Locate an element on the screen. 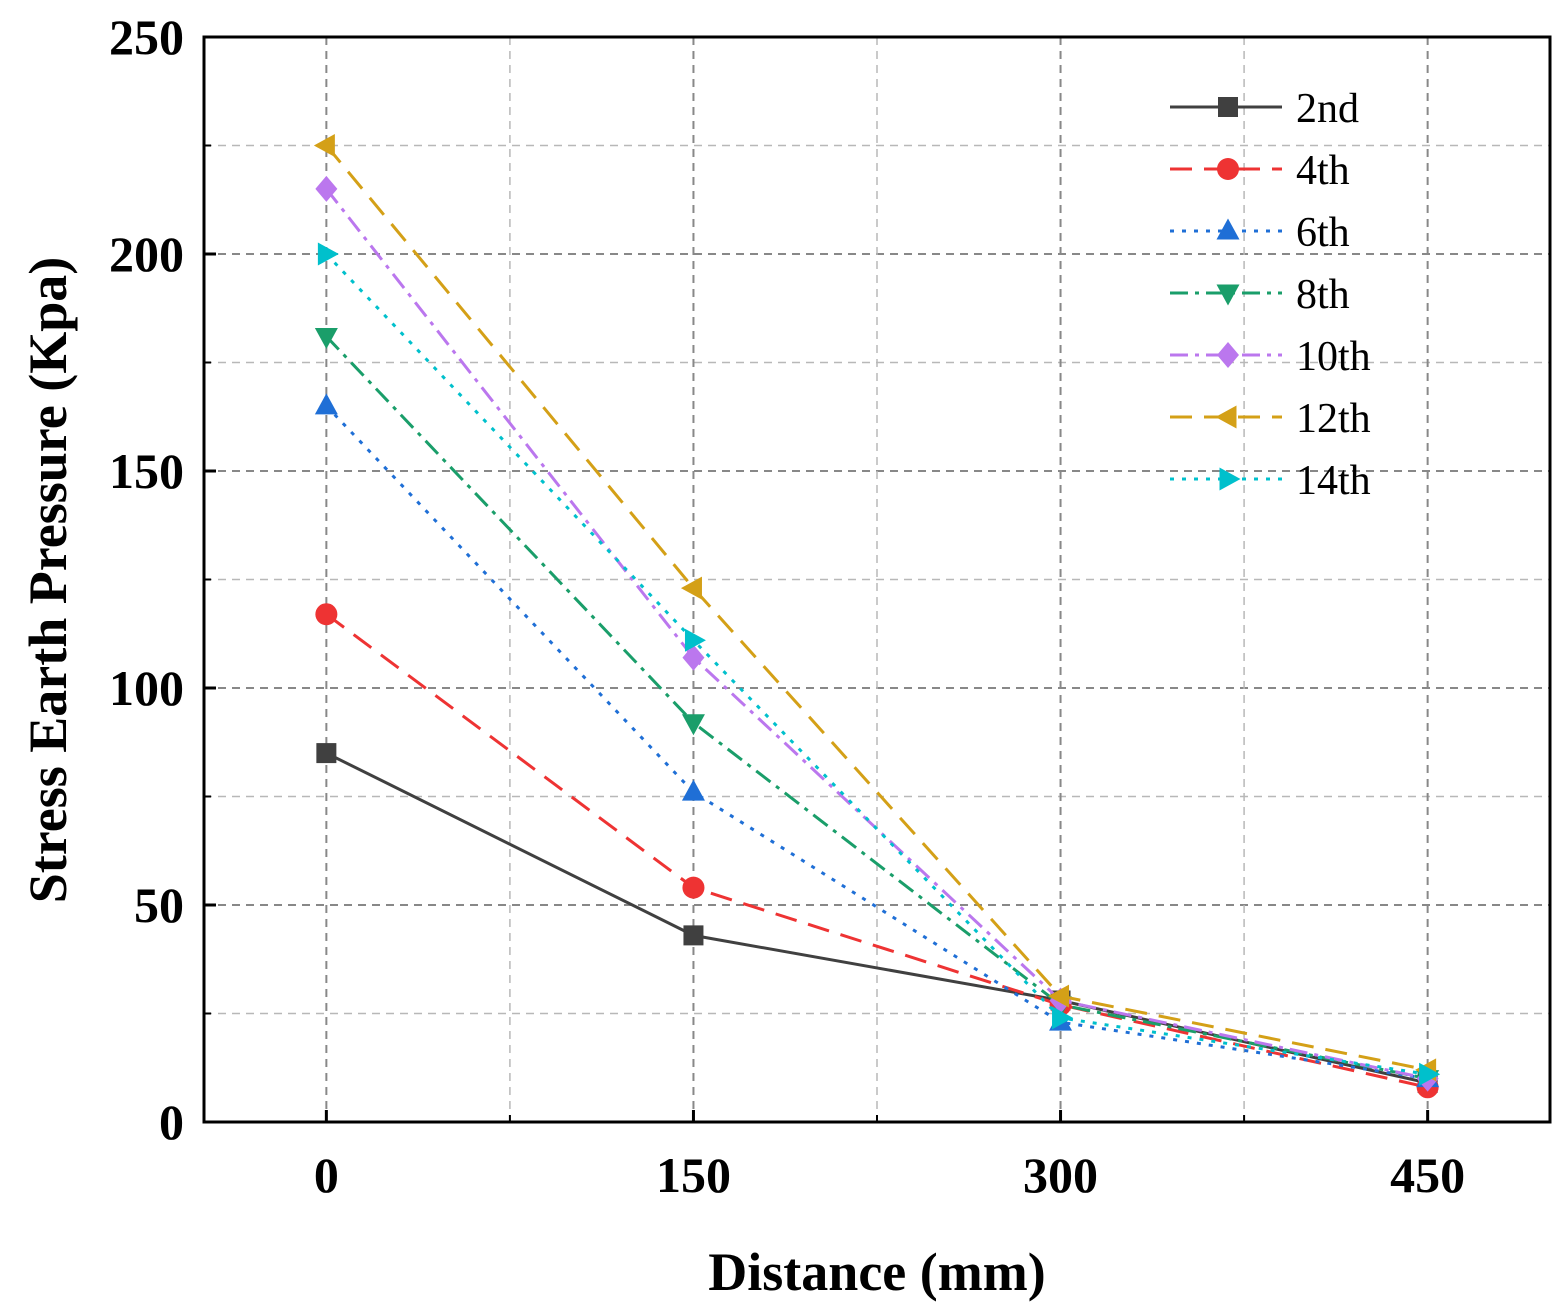 This screenshot has height=1313, width=1564. legend-item-10th: 10th is located at coordinates (1270, 357).